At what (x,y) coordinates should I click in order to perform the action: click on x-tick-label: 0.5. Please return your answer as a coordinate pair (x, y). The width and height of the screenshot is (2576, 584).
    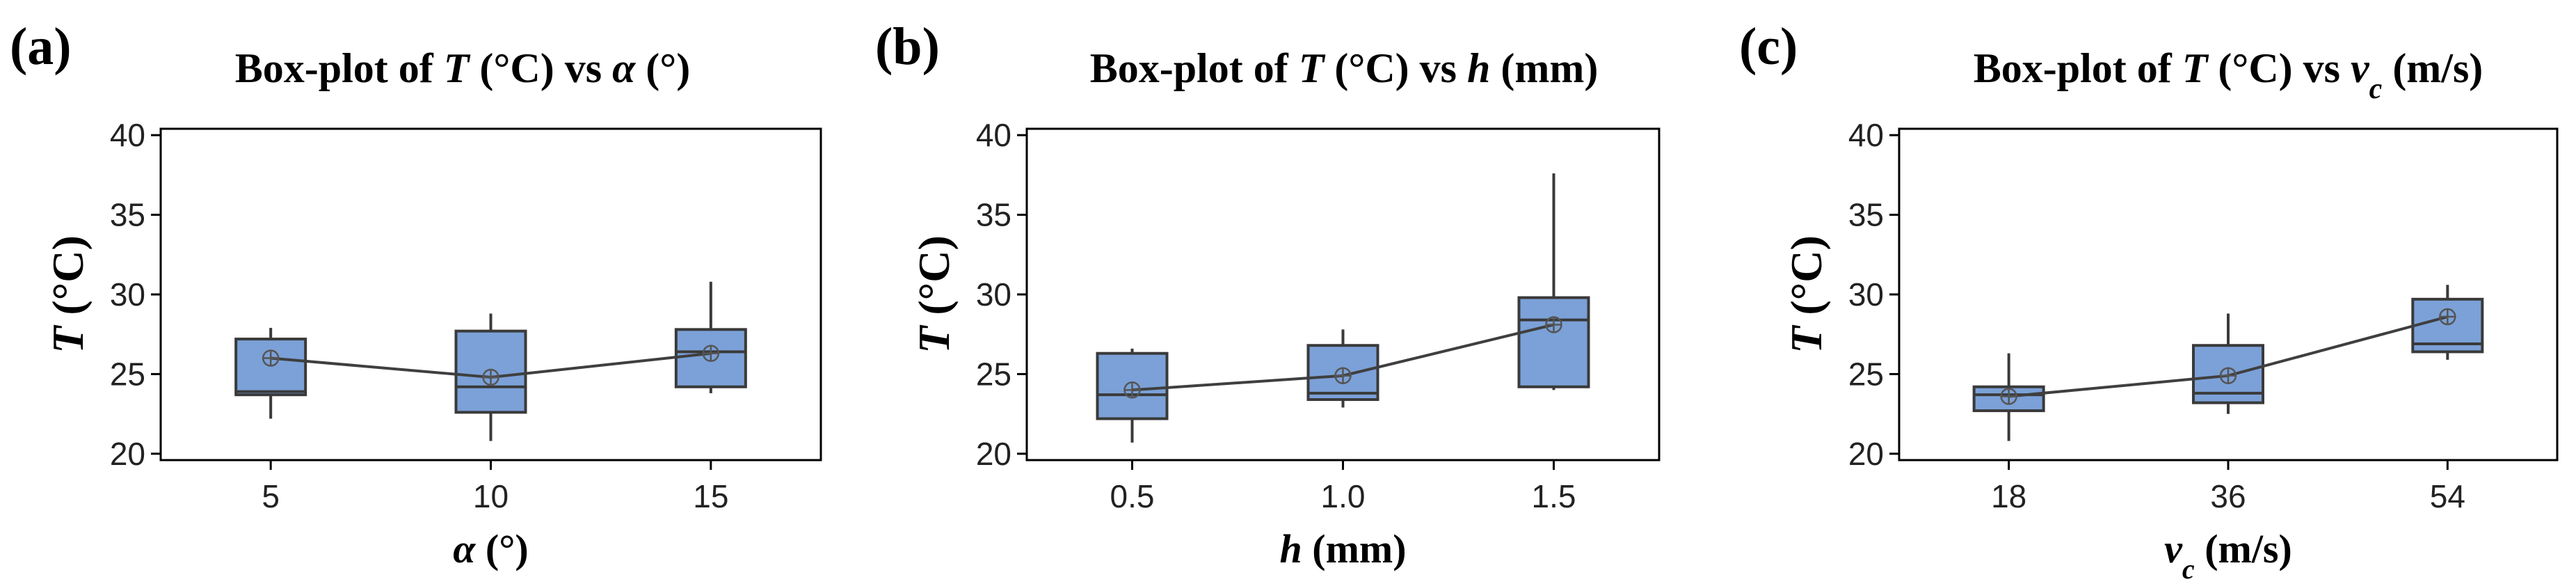
    Looking at the image, I should click on (1132, 496).